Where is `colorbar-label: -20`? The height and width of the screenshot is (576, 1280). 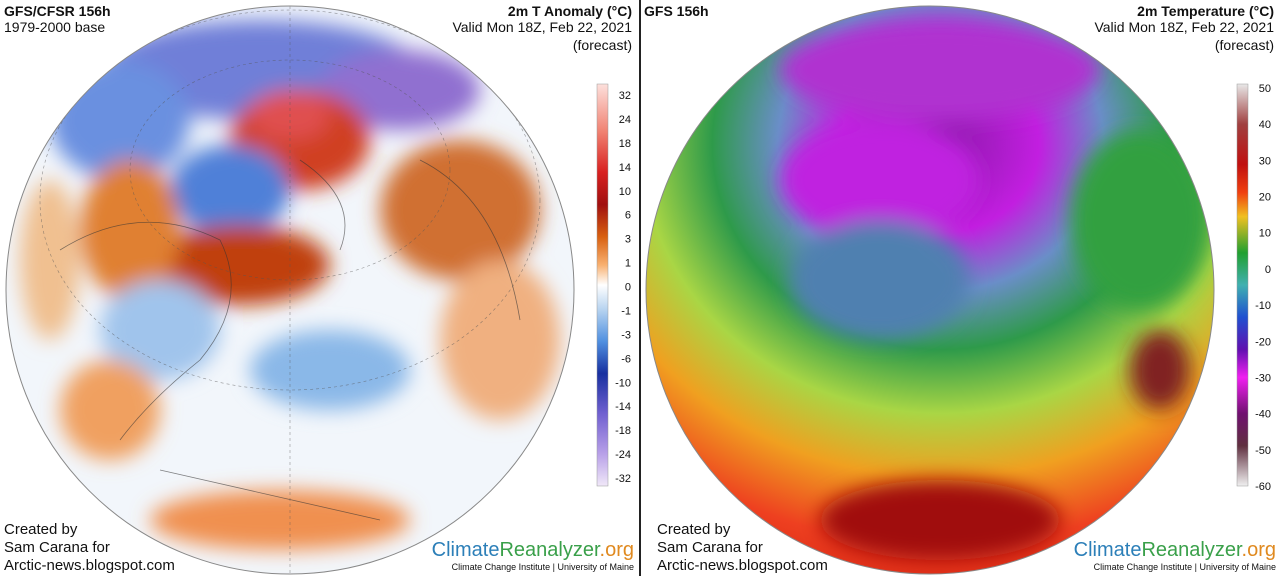 colorbar-label: -20 is located at coordinates (1263, 342).